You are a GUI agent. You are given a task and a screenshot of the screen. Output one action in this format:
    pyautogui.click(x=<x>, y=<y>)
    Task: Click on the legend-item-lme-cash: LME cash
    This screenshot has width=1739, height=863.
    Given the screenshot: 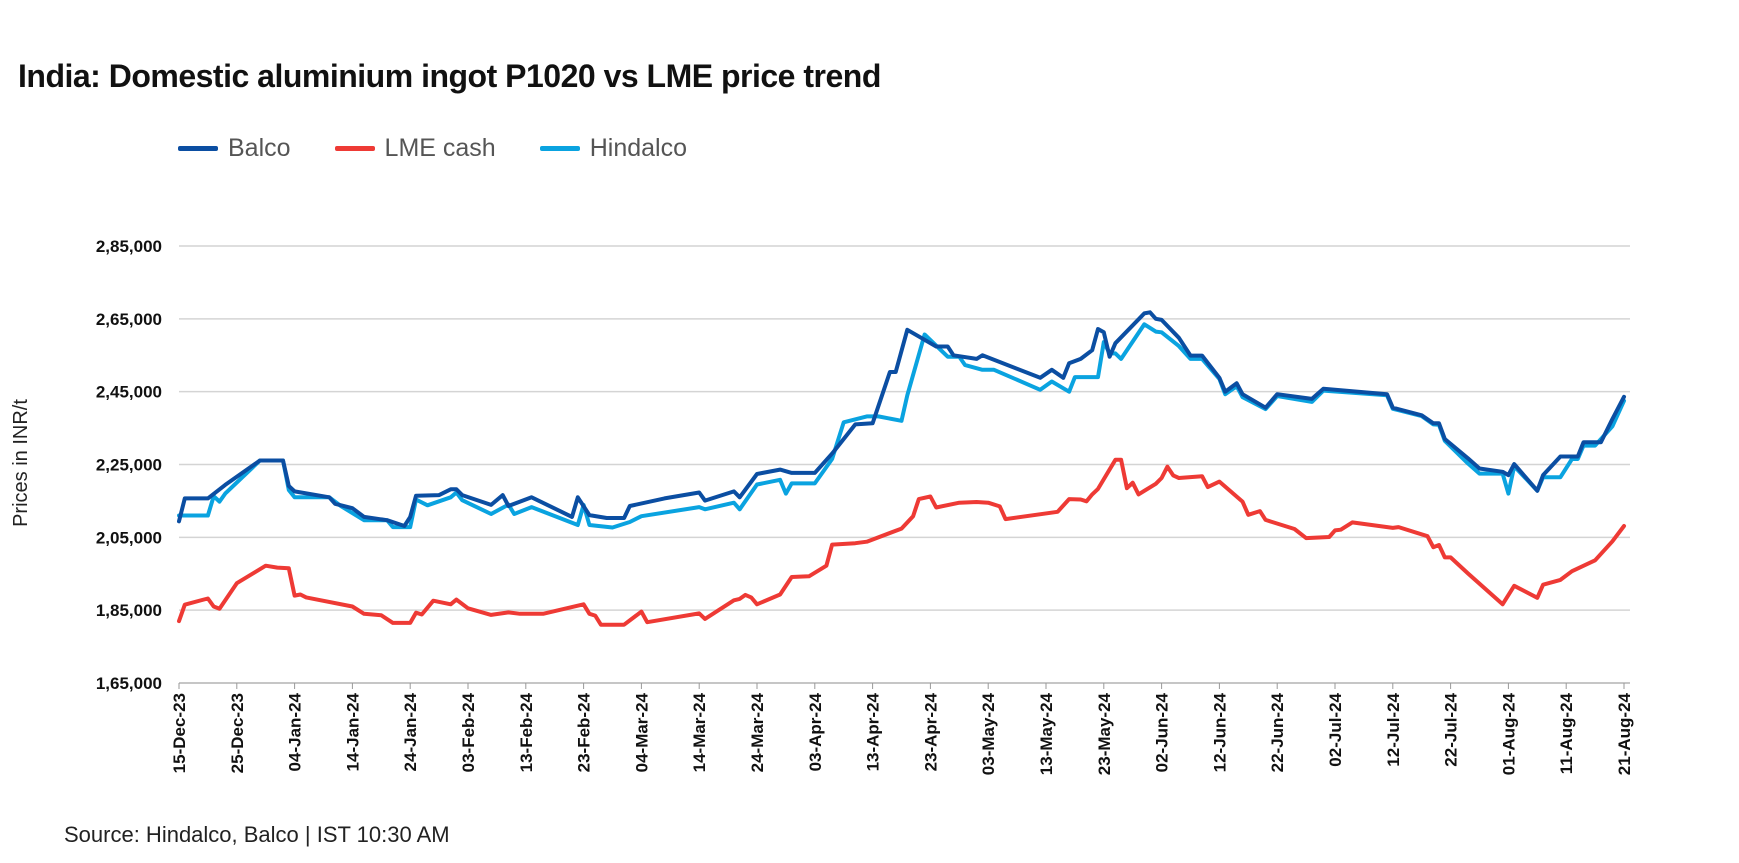 What is the action you would take?
    pyautogui.click(x=415, y=148)
    